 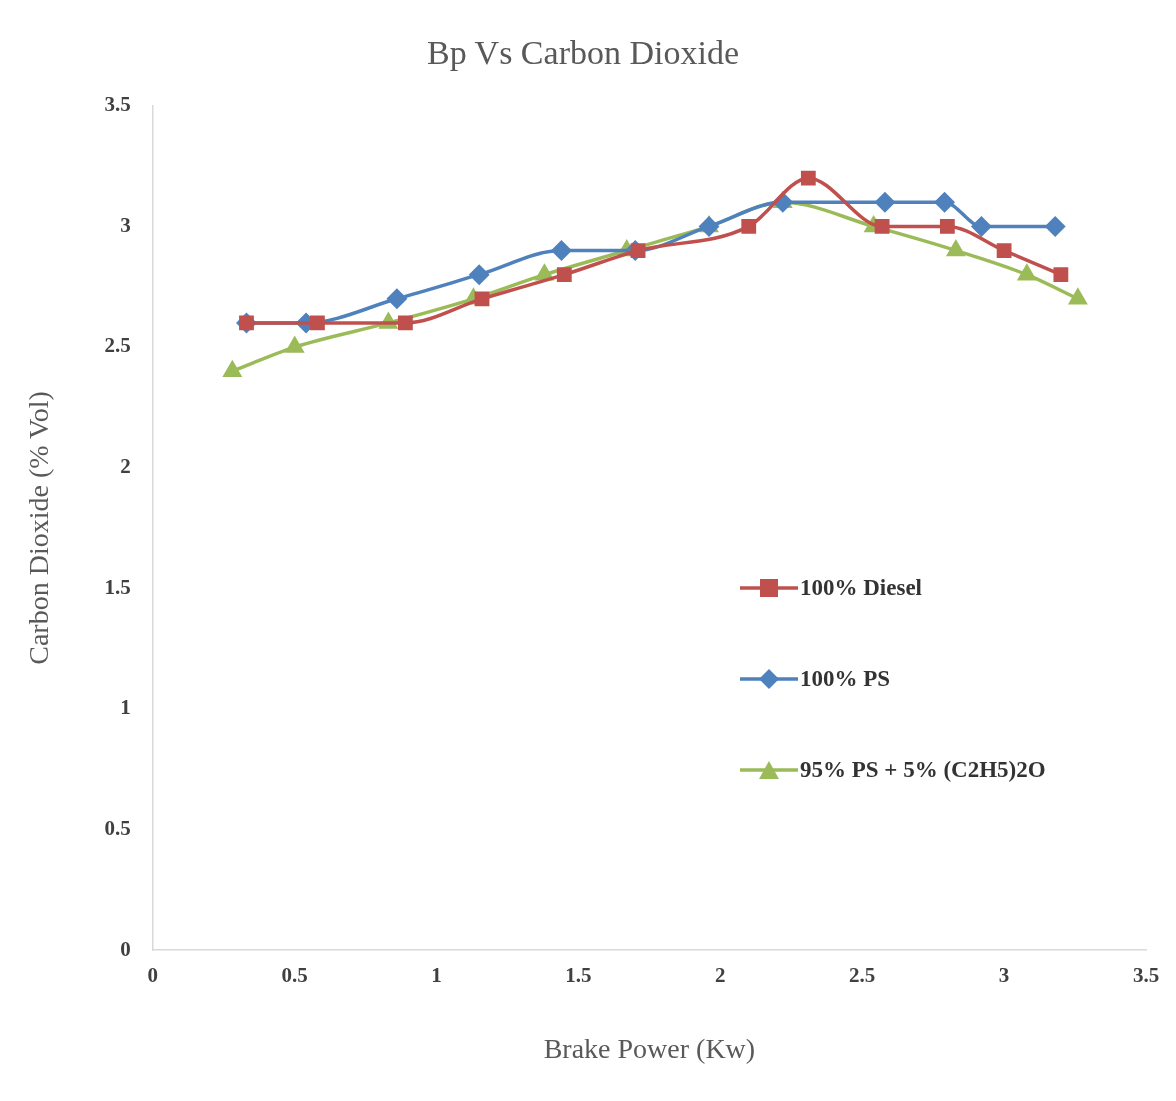 What do you see at coordinates (117, 586) in the screenshot?
I see `y-tick-label: 1.5` at bounding box center [117, 586].